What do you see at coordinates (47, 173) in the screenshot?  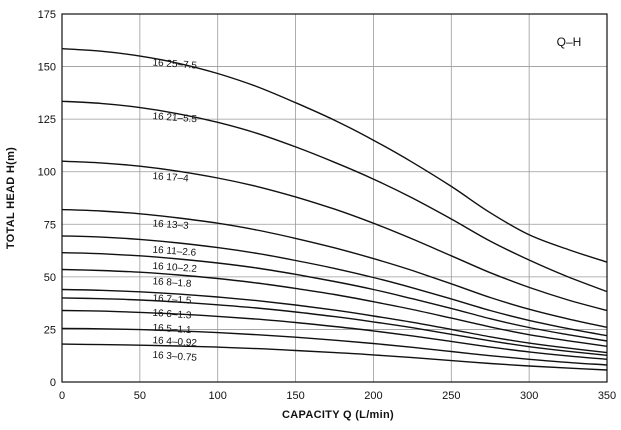 I see `y-tick-label: 100` at bounding box center [47, 173].